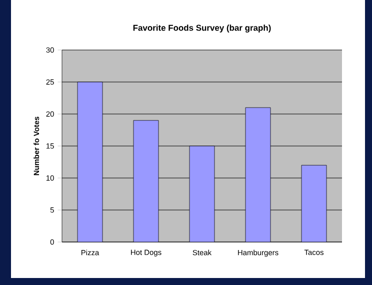  I want to click on chart-title: Favorite Foods Survey (bar graph), so click(202, 28).